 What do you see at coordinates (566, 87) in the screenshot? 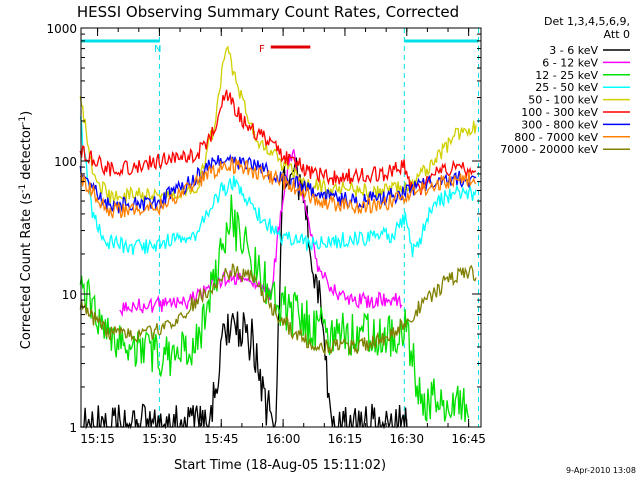
I see `legend-label-3: 25 - 50 keV` at bounding box center [566, 87].